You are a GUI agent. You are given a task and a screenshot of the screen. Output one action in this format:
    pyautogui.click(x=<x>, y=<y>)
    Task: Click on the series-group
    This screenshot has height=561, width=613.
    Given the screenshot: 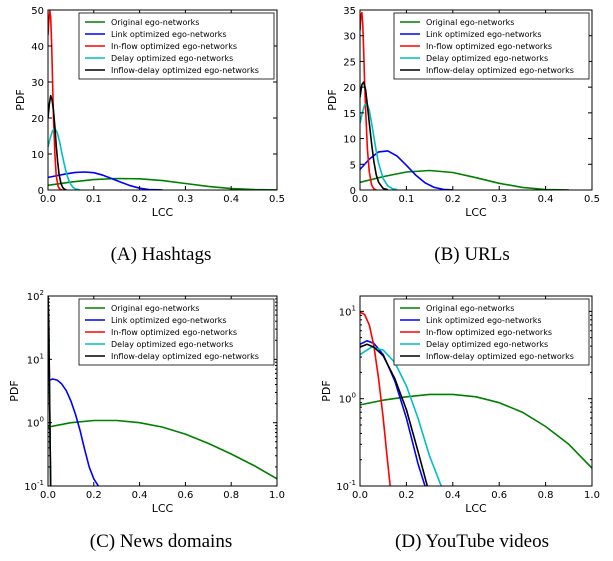 What is the action you would take?
    pyautogui.click(x=162, y=100)
    